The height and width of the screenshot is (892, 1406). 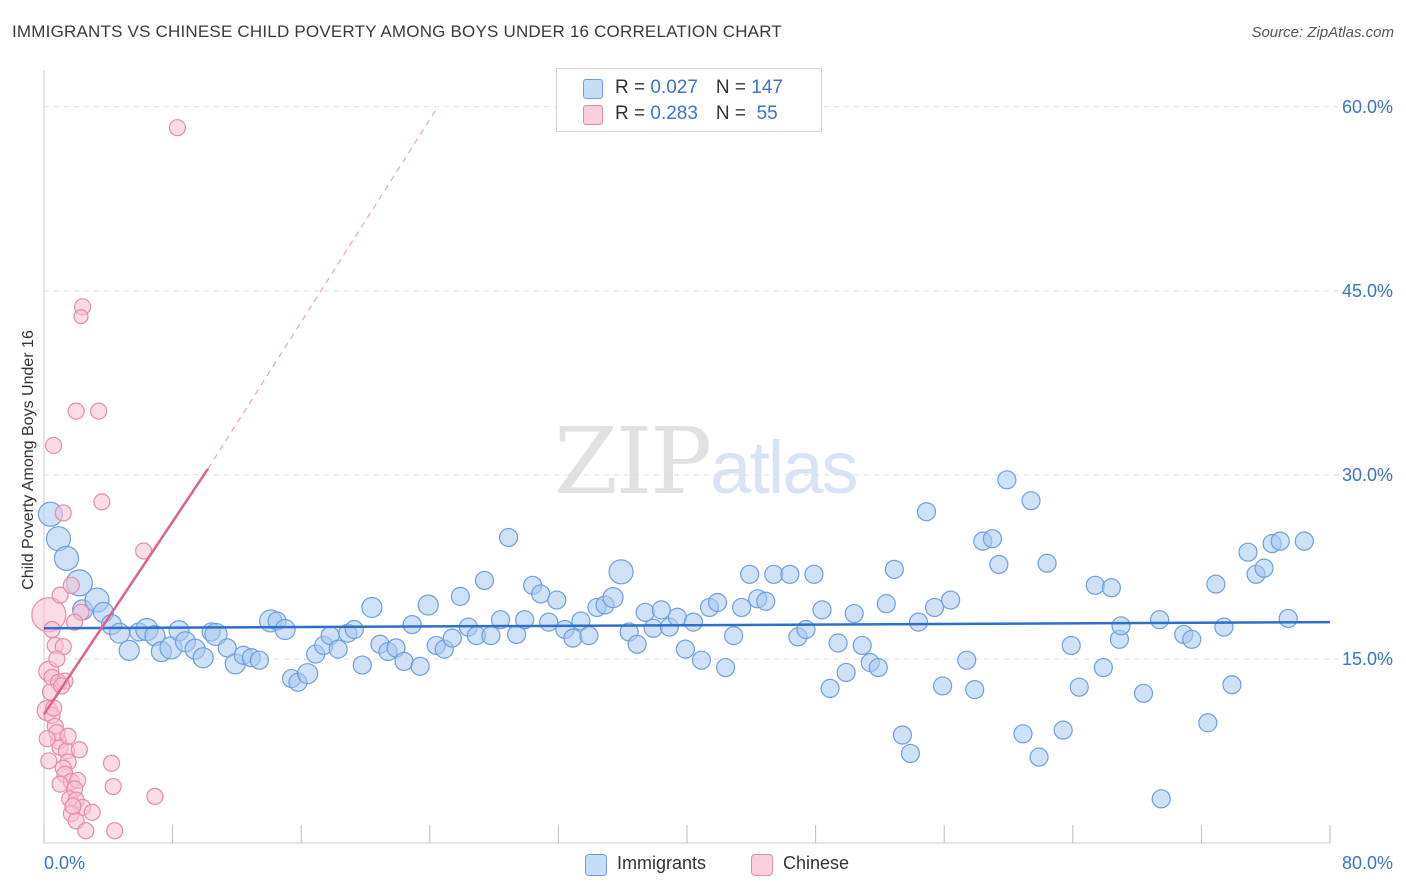 What do you see at coordinates (816, 863) in the screenshot?
I see `legend-label-chinese: Chinese` at bounding box center [816, 863].